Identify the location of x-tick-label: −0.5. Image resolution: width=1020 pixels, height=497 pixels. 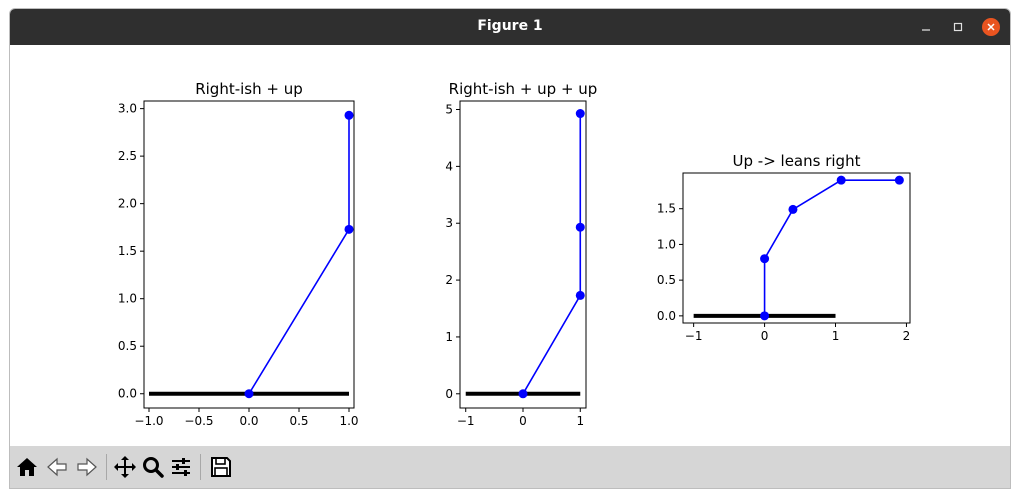
(198, 421).